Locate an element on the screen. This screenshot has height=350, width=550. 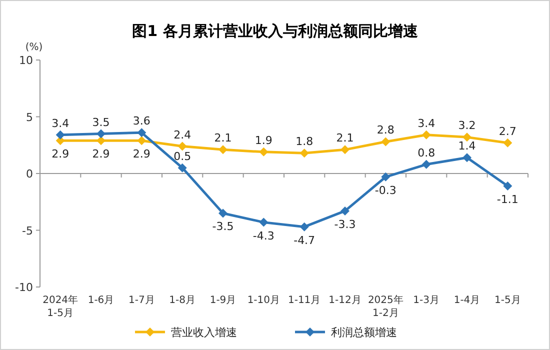
data-label: 0.5 is located at coordinates (183, 156).